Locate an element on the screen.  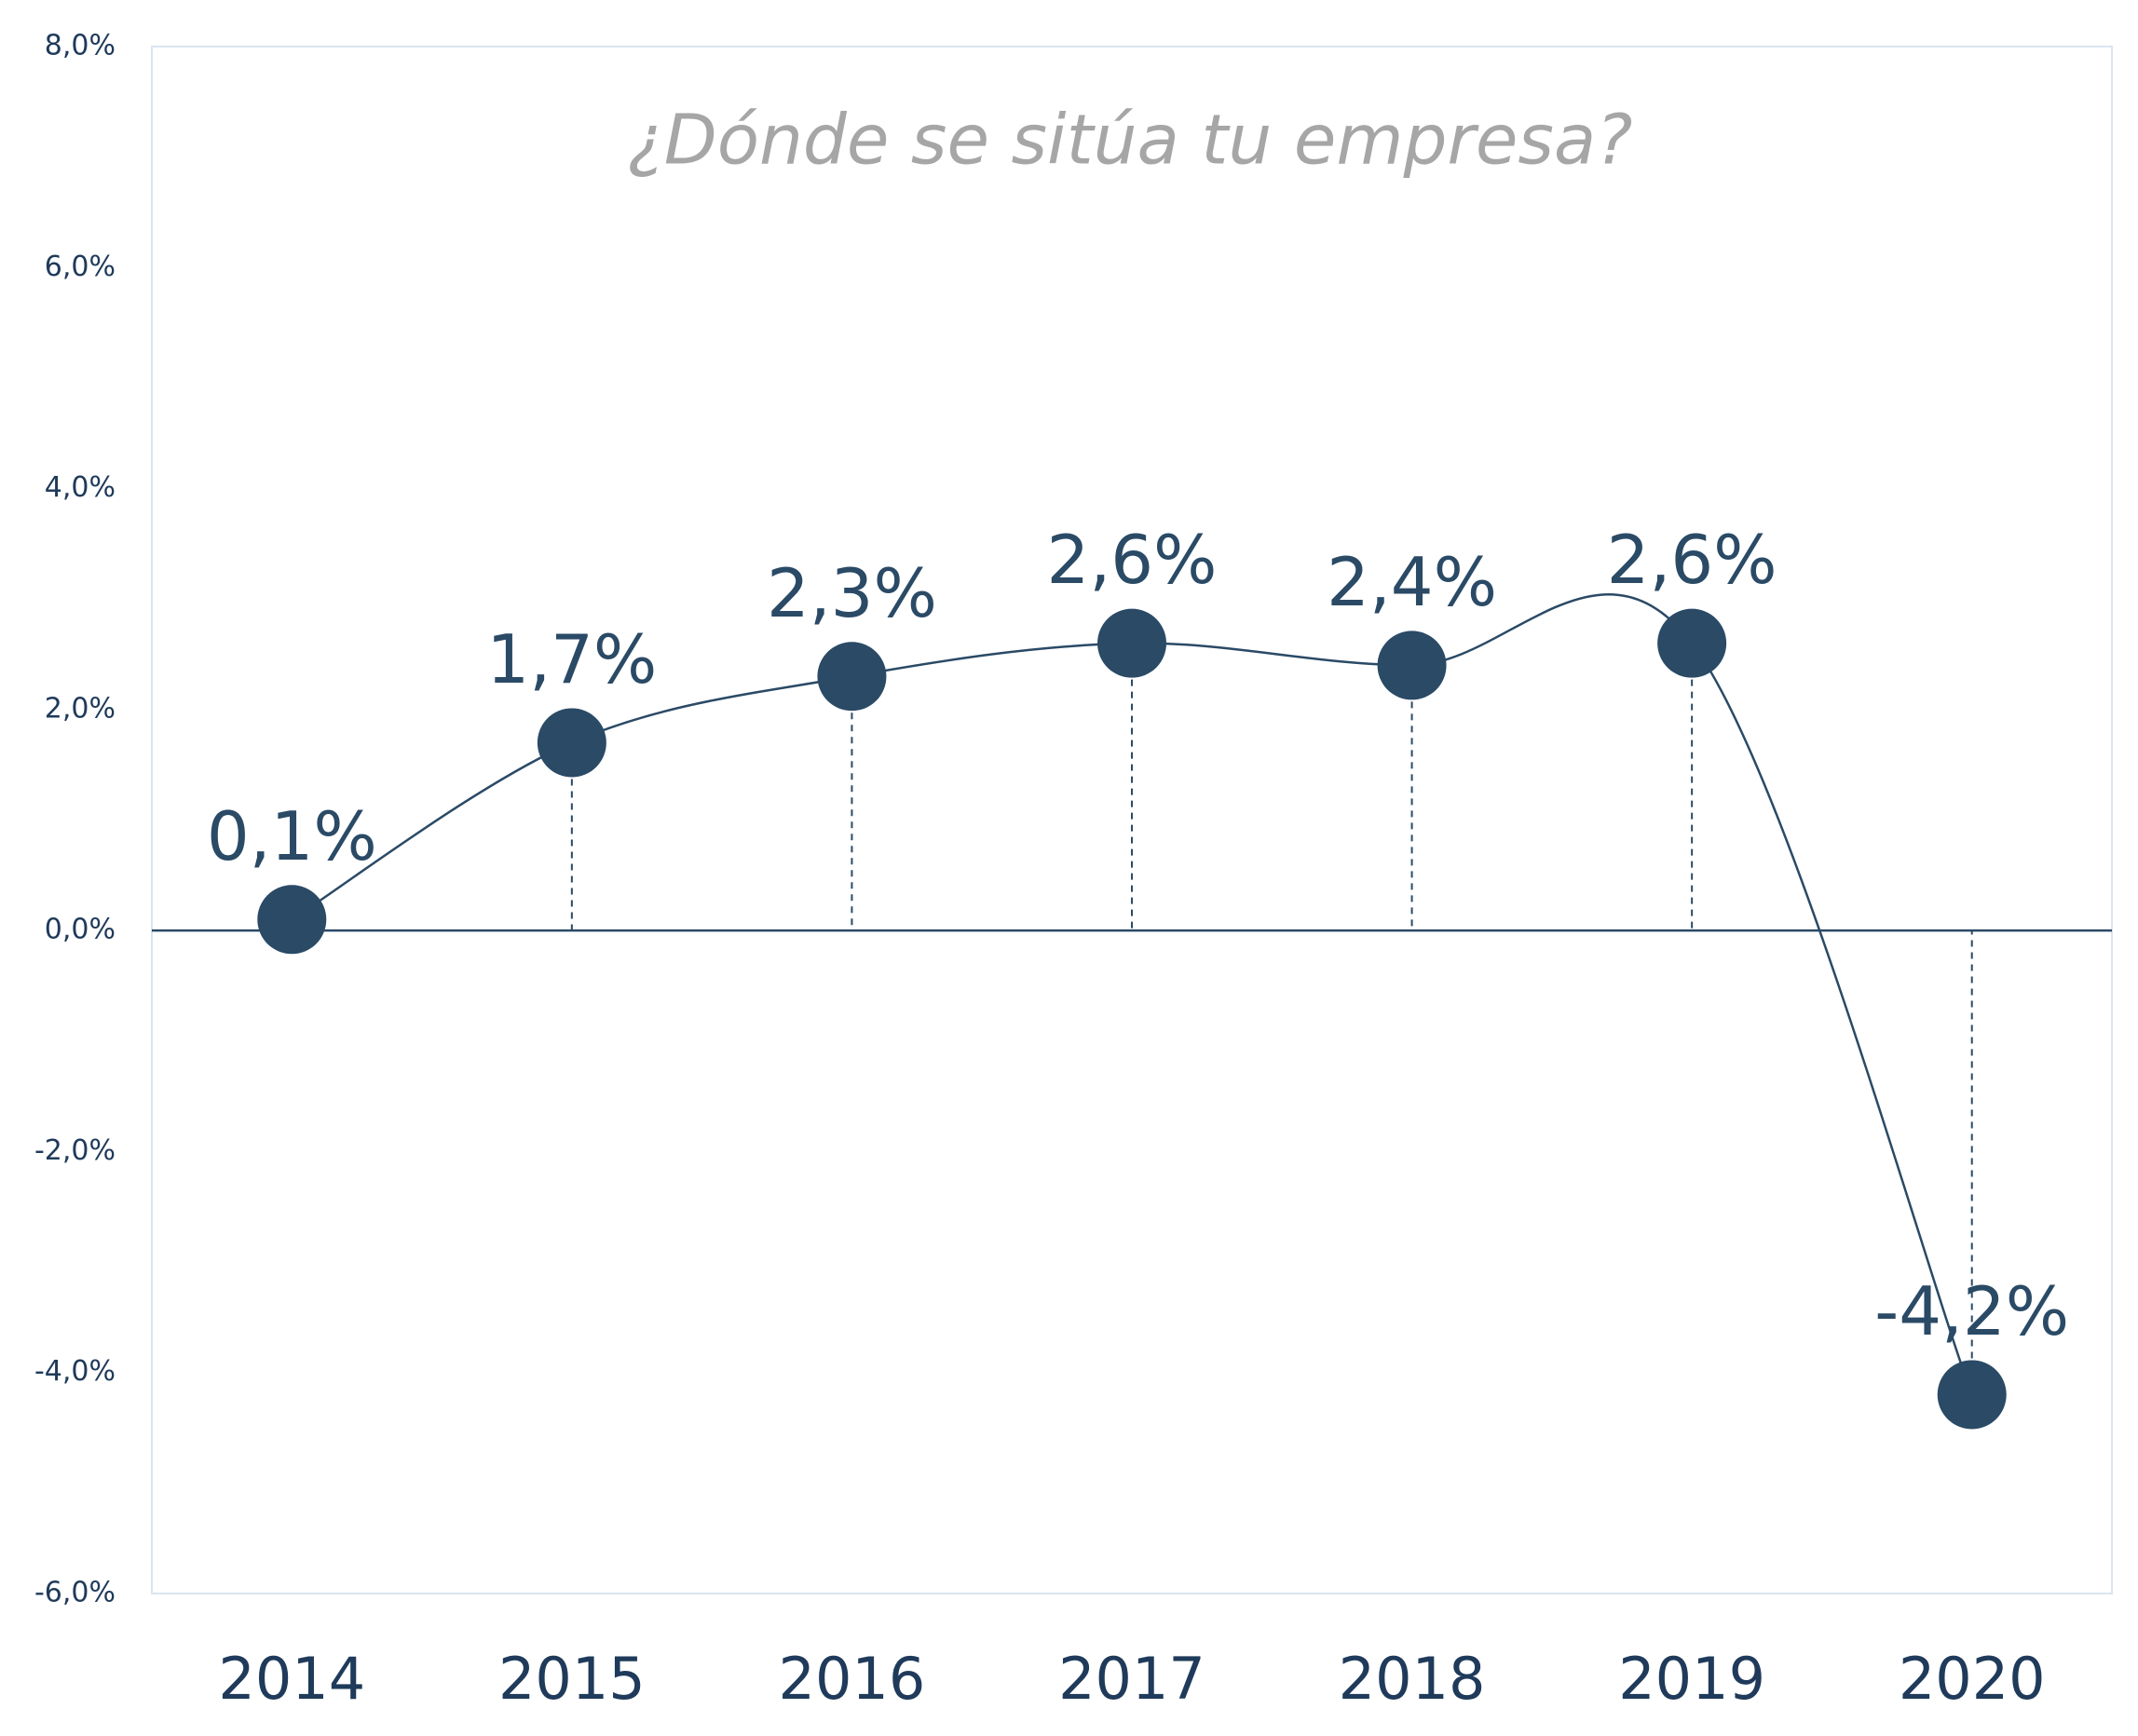
x-tick-label: 2019 is located at coordinates (1691, 1679).